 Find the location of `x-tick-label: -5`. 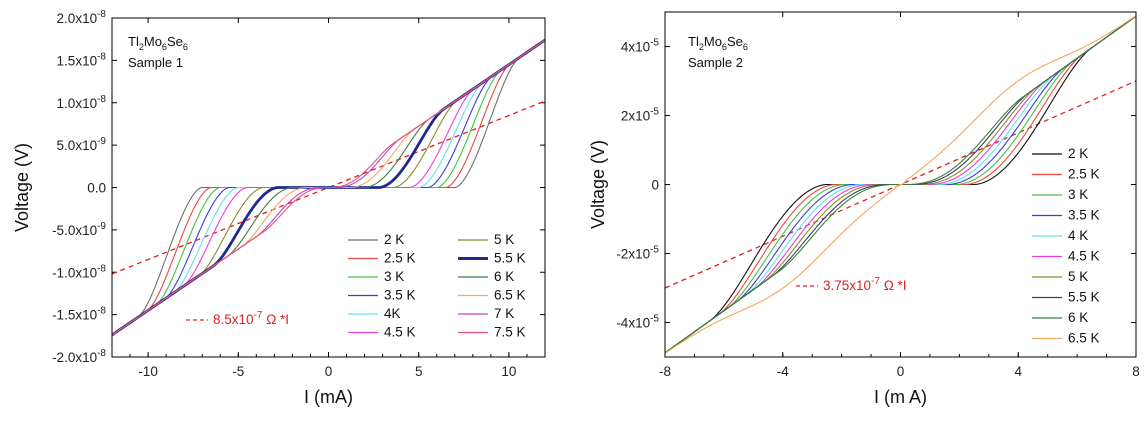

x-tick-label: -5 is located at coordinates (238, 371).